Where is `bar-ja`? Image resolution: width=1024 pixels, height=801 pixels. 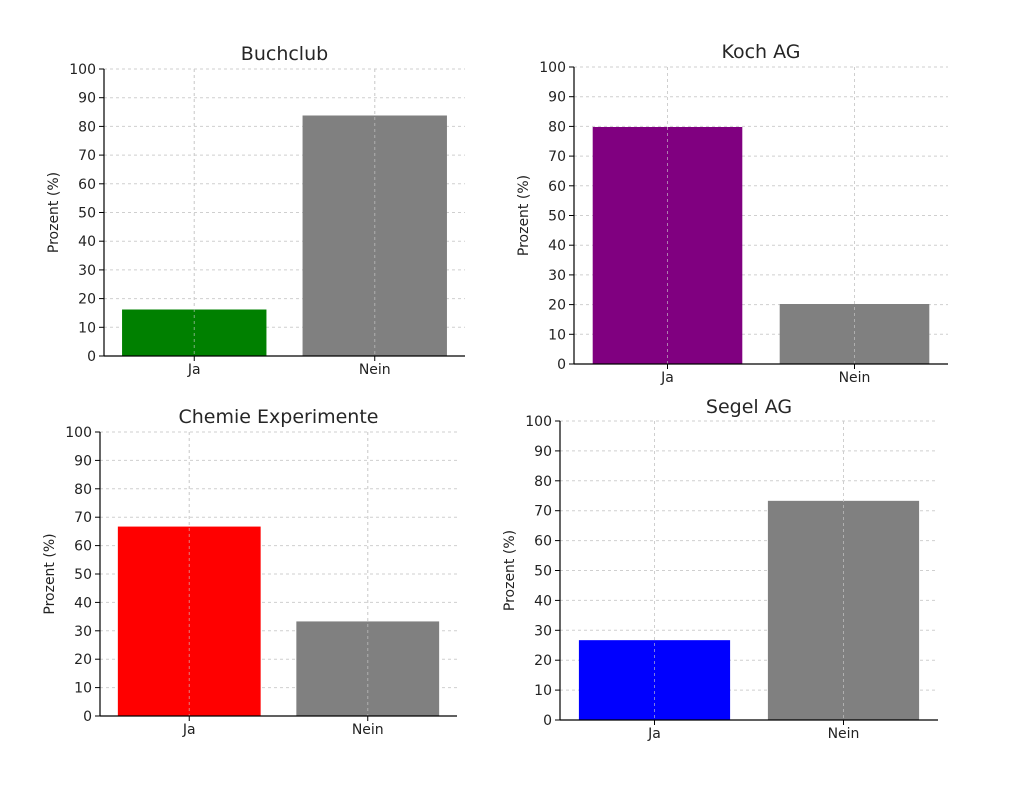
bar-ja is located at coordinates (667, 245).